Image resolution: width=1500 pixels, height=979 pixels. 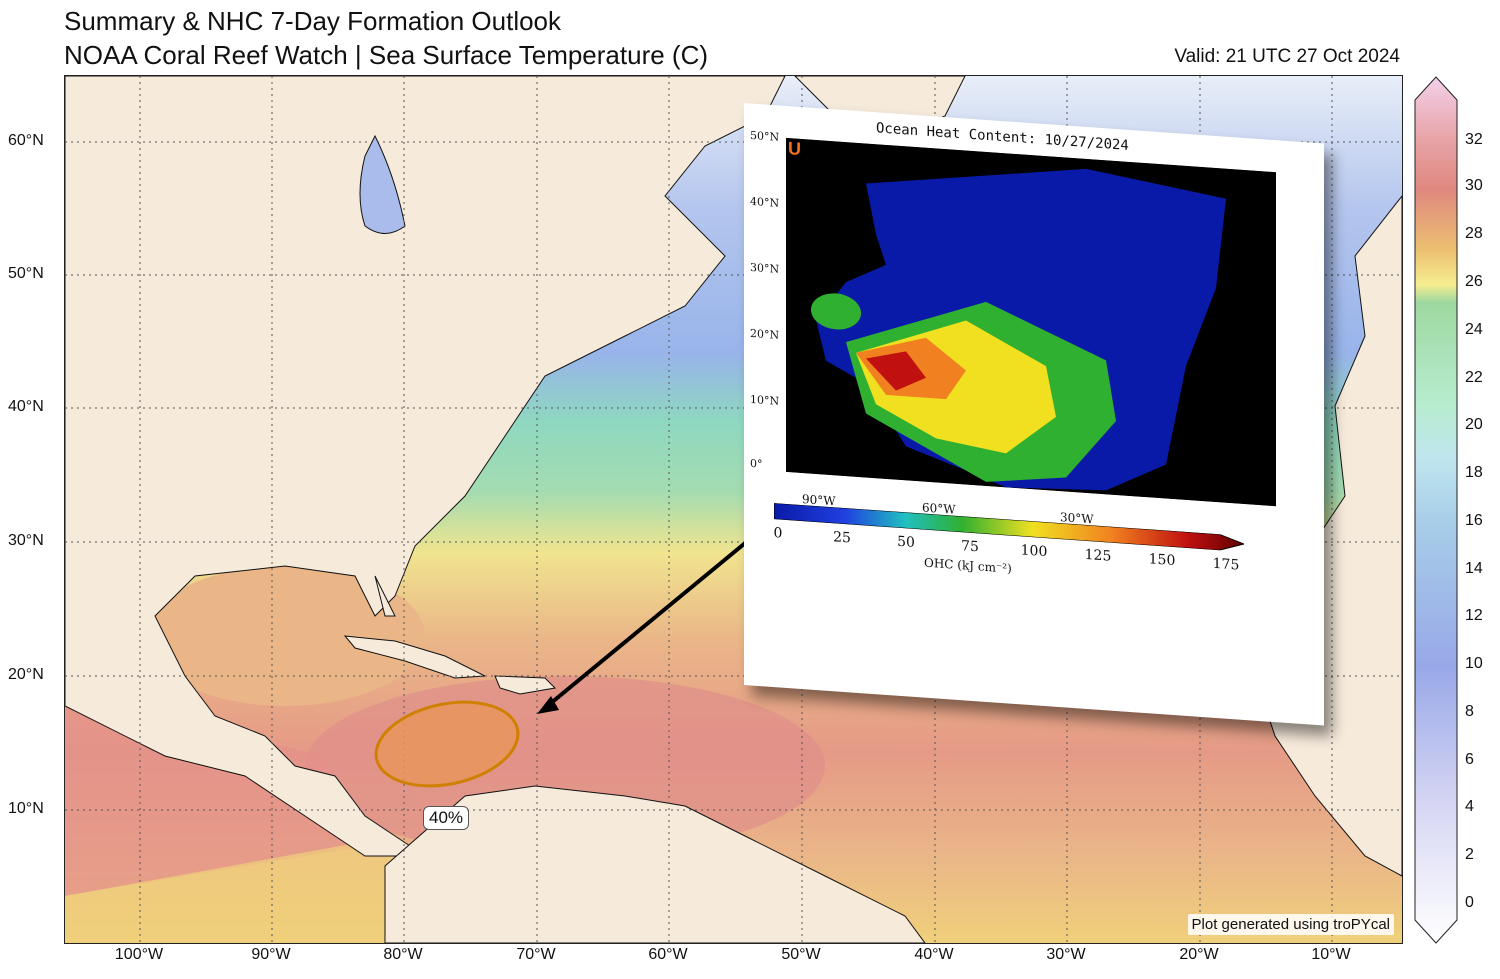 What do you see at coordinates (1474, 424) in the screenshot?
I see `cbar-tick: 20` at bounding box center [1474, 424].